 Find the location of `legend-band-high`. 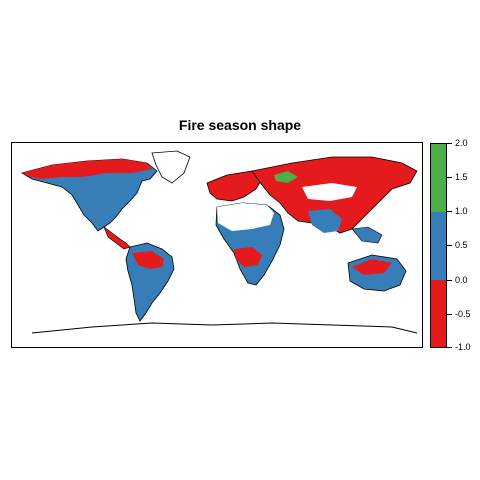

legend-band-high is located at coordinates (438, 178).